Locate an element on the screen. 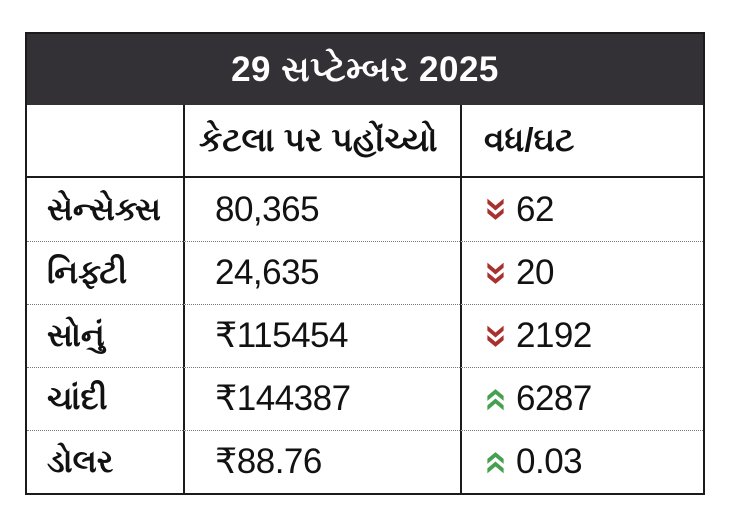 This screenshot has width=730, height=526. column-header-value: કેટલા પર પહોંચ્યો is located at coordinates (321, 141).